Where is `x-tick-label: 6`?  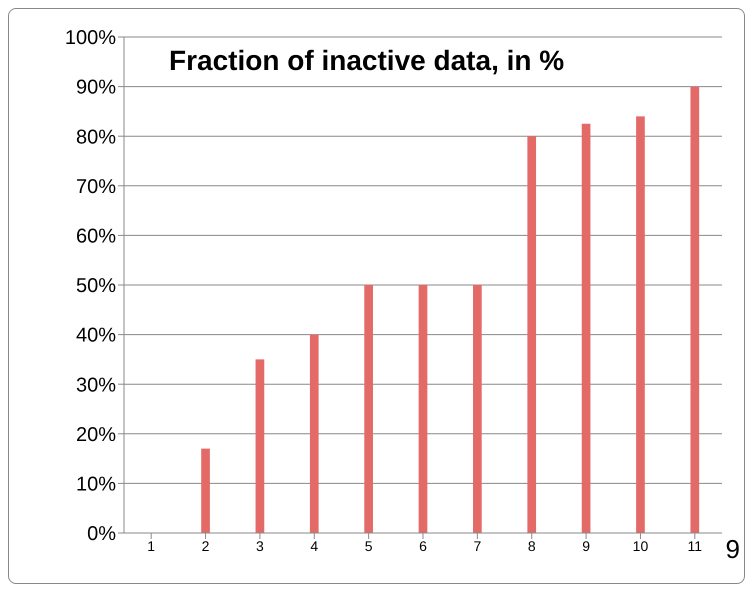 x-tick-label: 6 is located at coordinates (423, 546).